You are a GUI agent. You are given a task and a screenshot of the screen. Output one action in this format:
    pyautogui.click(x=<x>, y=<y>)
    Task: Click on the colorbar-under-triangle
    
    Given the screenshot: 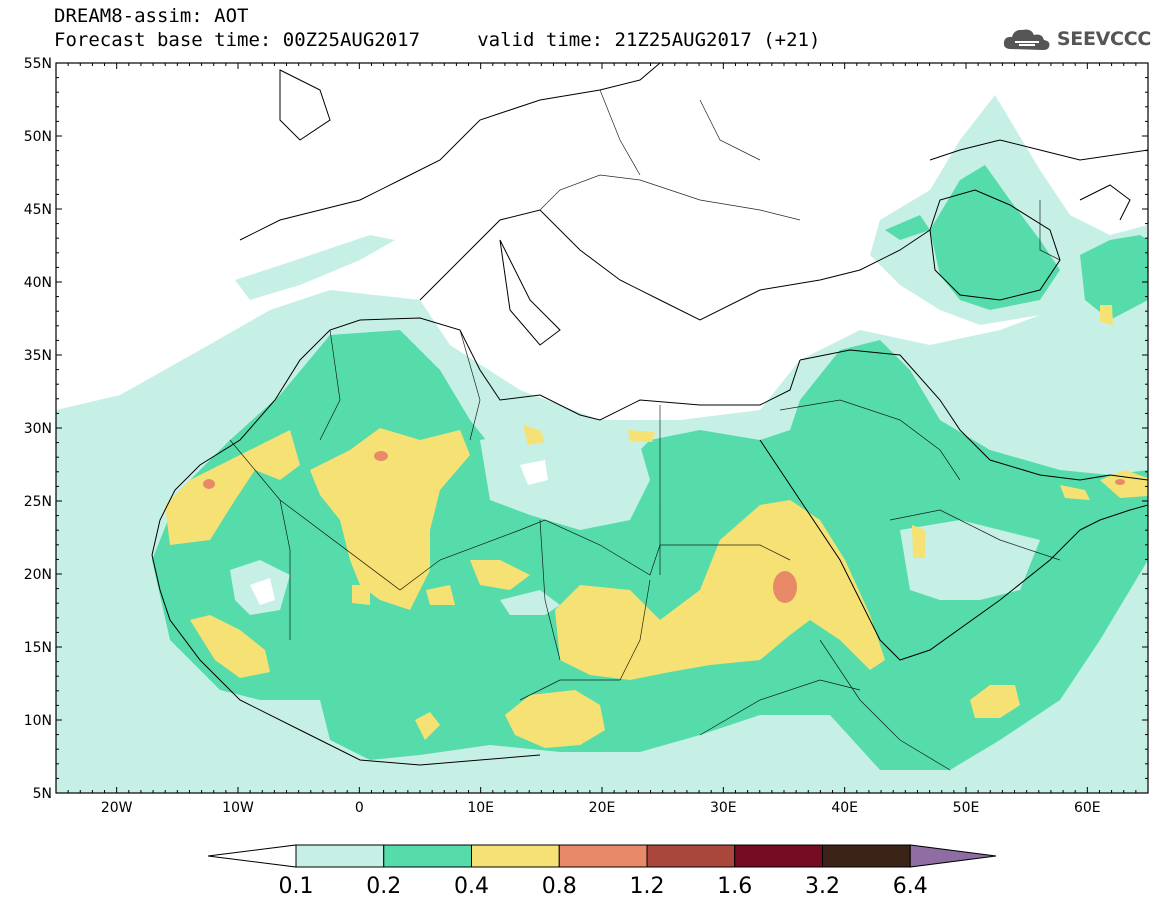 What is the action you would take?
    pyautogui.click(x=252, y=856)
    